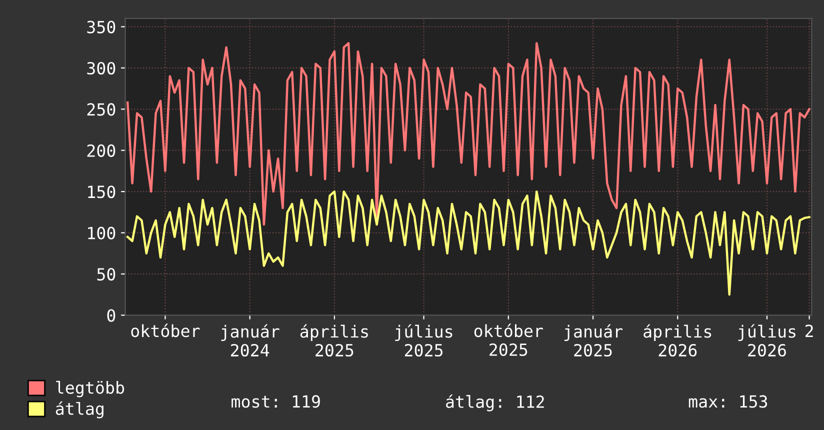 This screenshot has height=430, width=824. I want to click on x-tick-label: október 2025, so click(508, 340).